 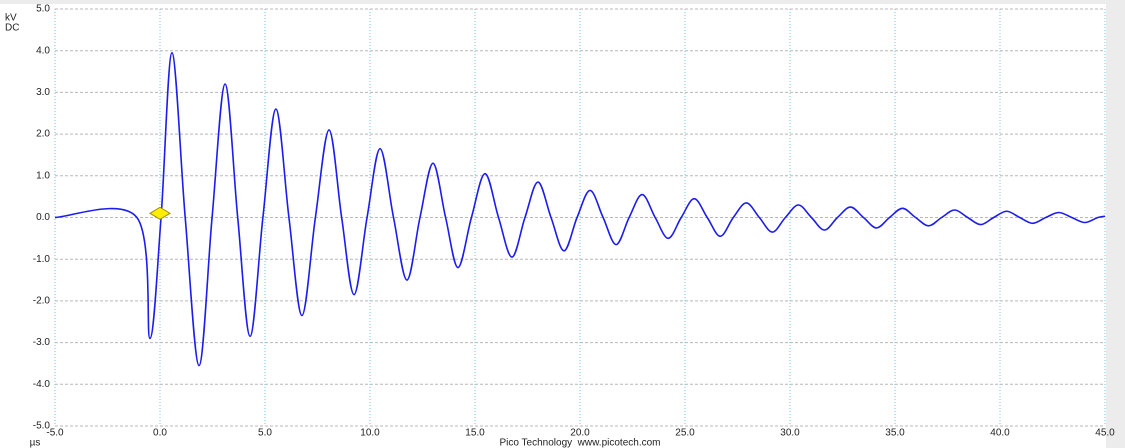 What do you see at coordinates (370, 433) in the screenshot?
I see `x-tick-label: 10.0` at bounding box center [370, 433].